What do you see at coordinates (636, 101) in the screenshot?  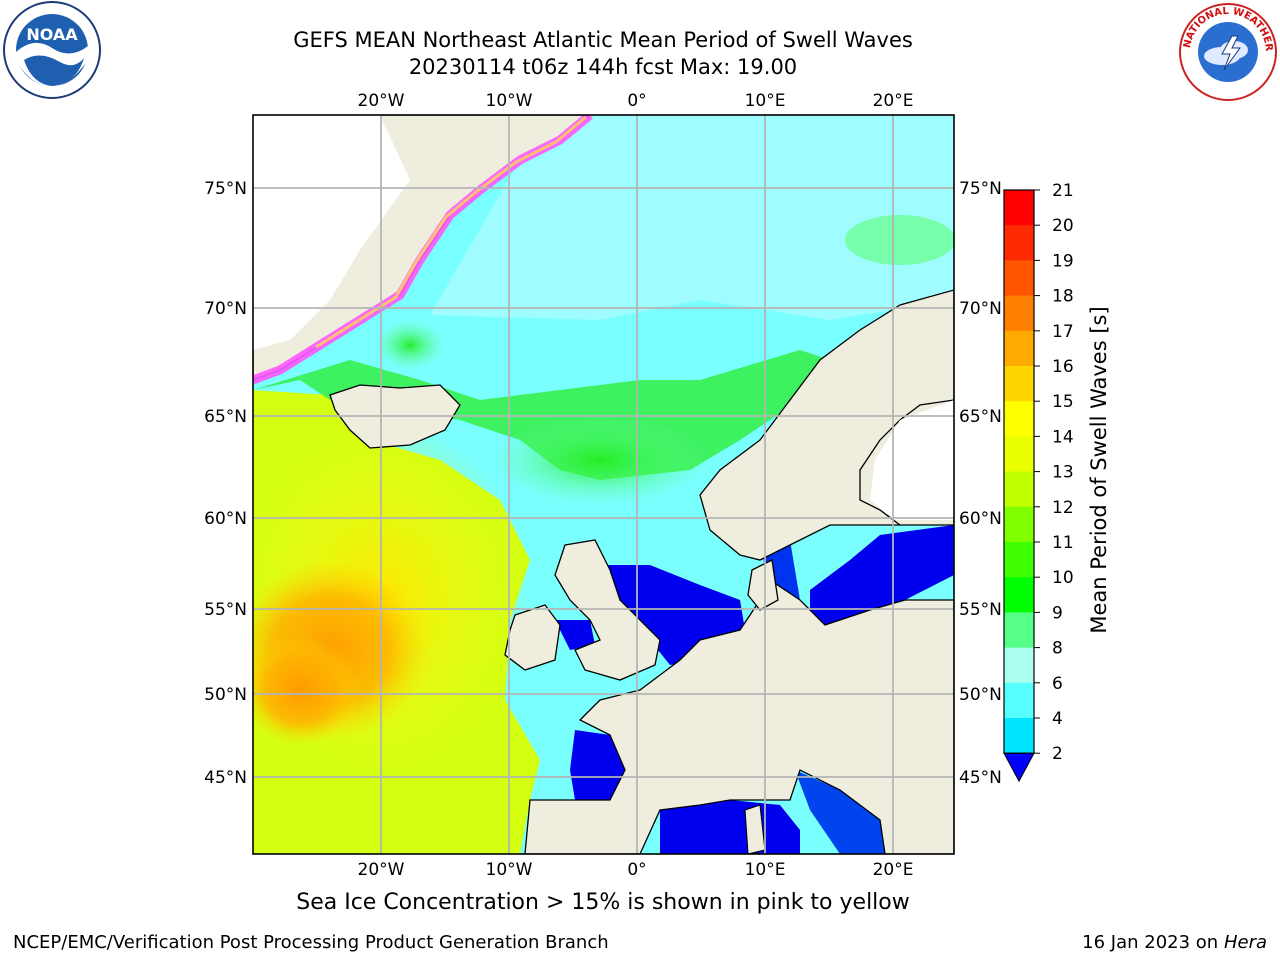 I see `lon-label-top: 0°` at bounding box center [636, 101].